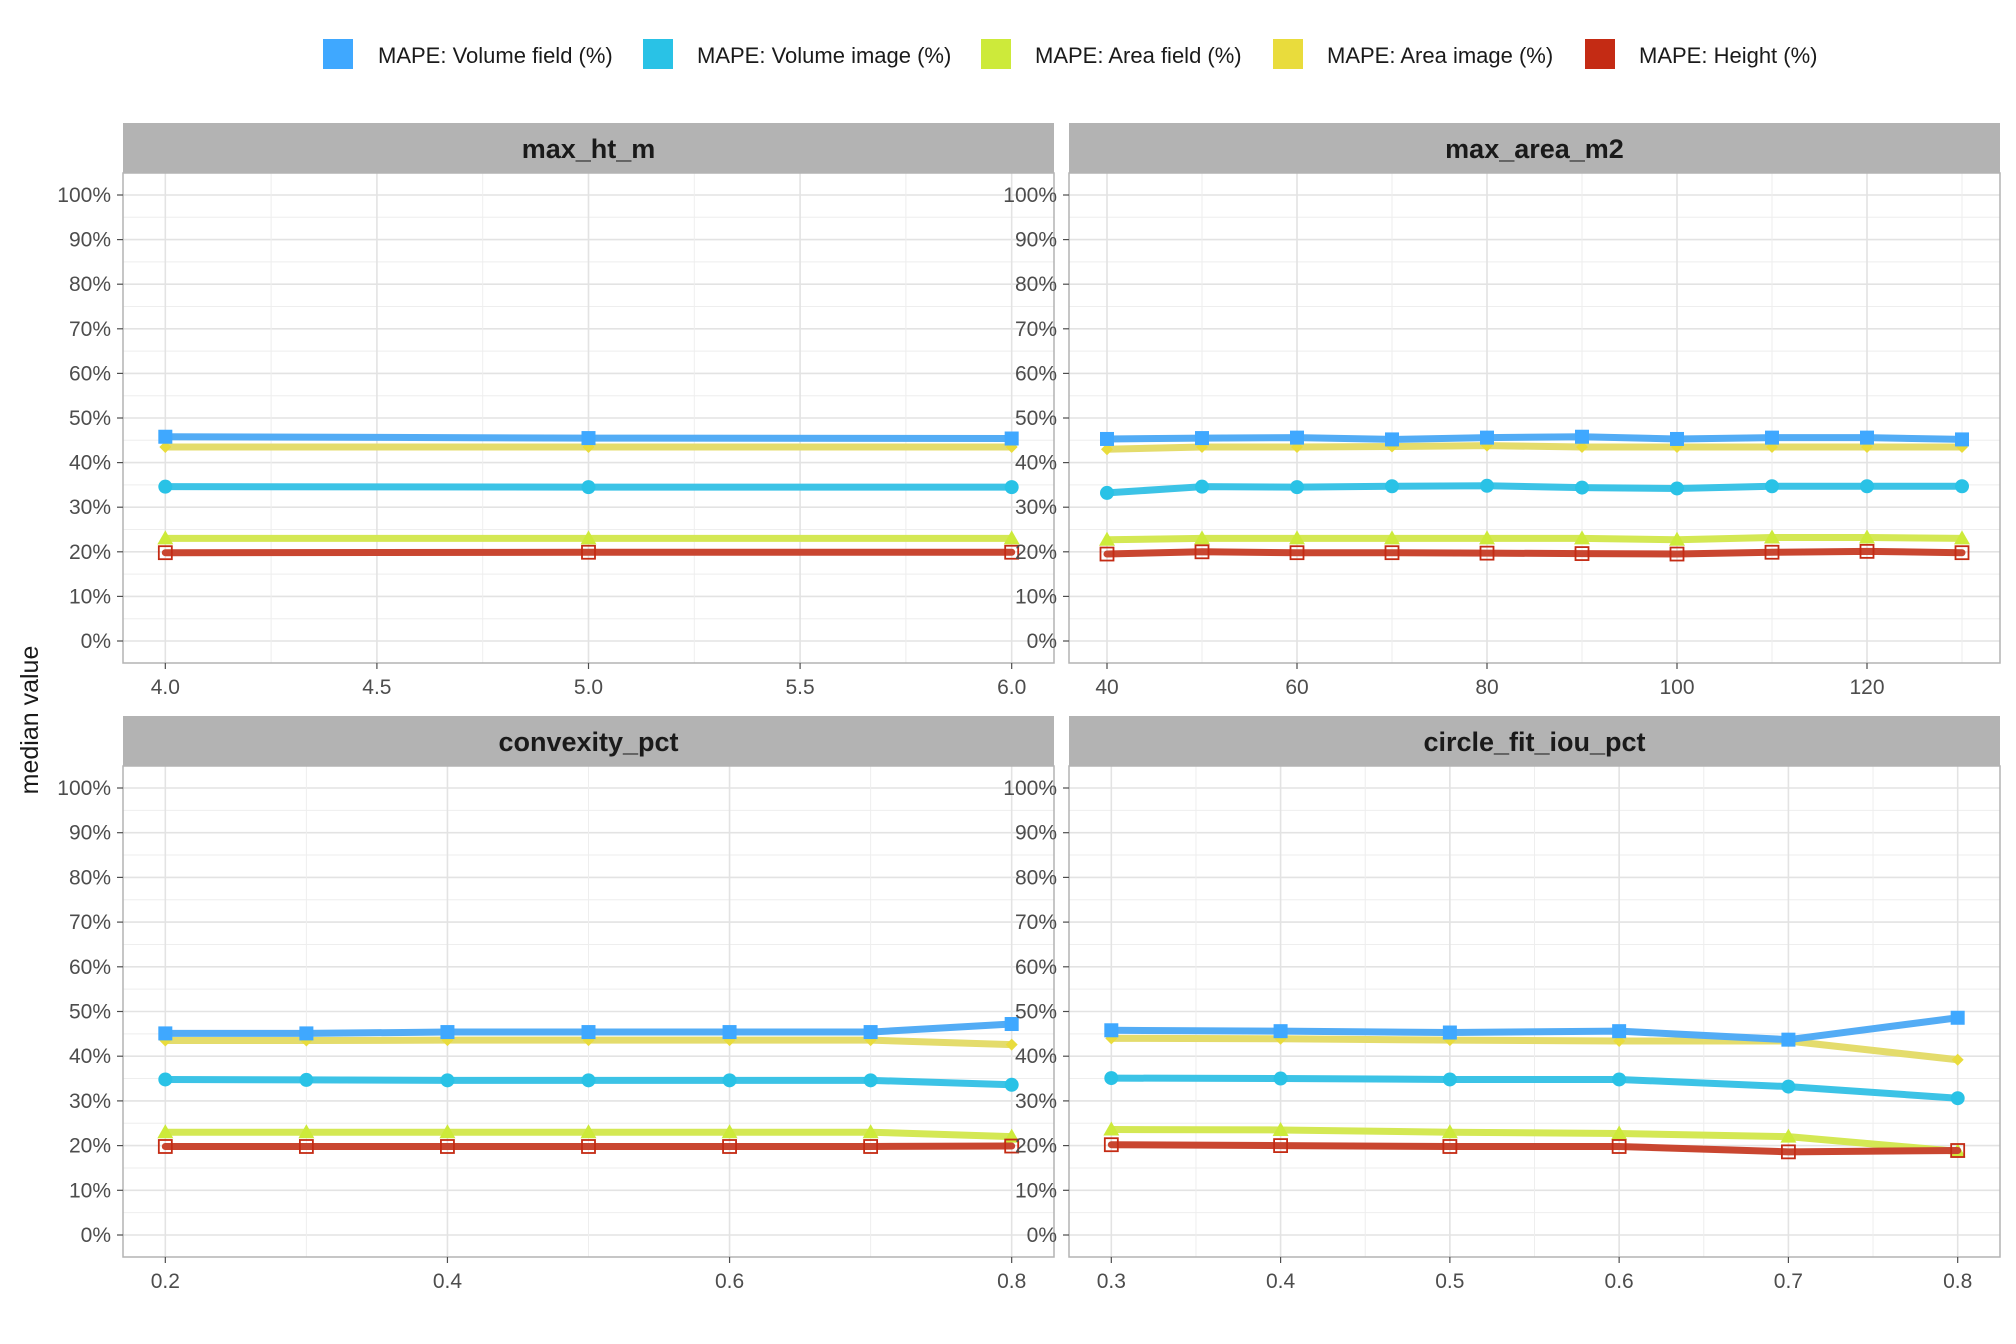 This screenshot has height=1344, width=2016. What do you see at coordinates (1486, 687) in the screenshot?
I see `x-tick-label: 80` at bounding box center [1486, 687].